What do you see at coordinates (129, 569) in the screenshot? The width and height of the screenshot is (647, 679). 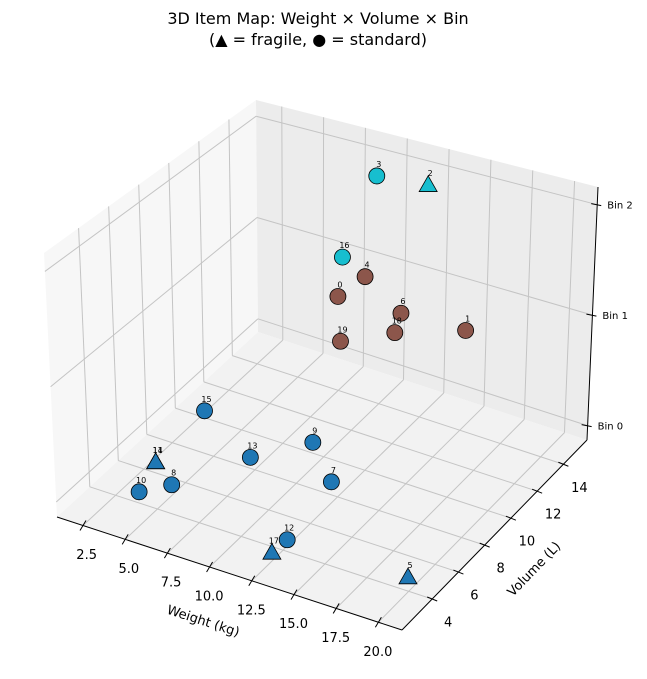 I see `x-tick-label: 5.0` at bounding box center [129, 569].